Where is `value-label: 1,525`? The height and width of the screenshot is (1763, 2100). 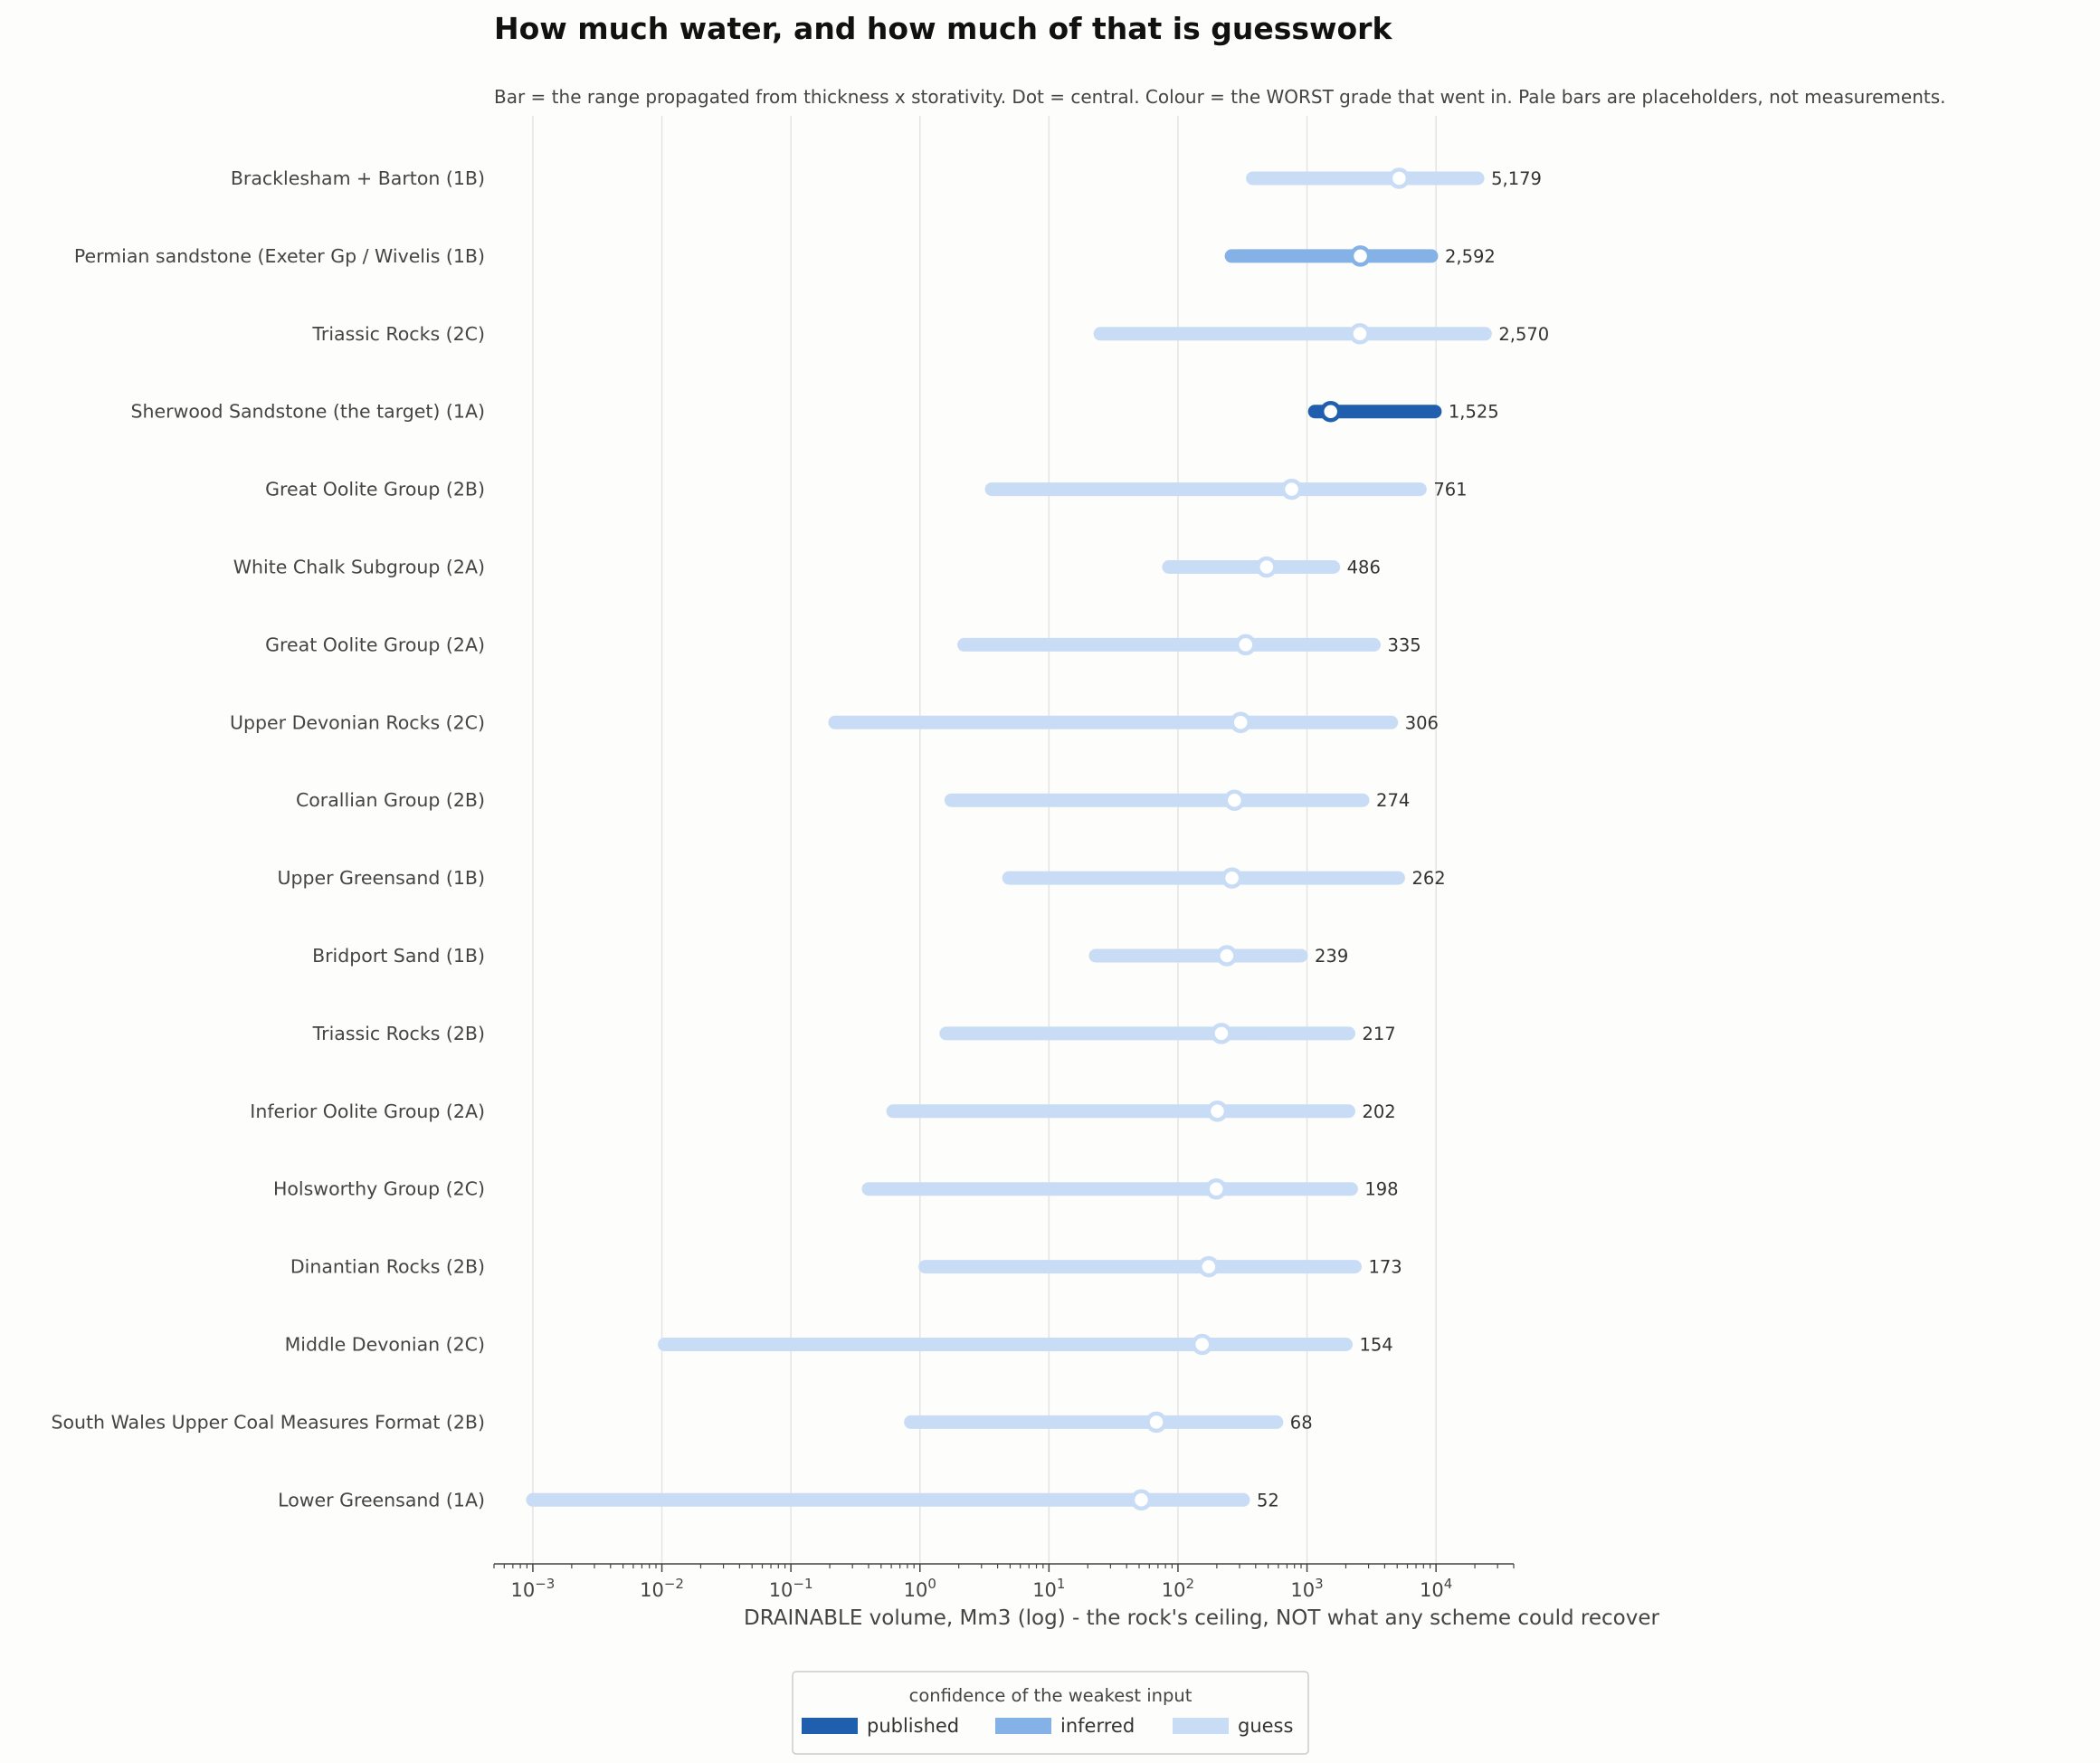
value-label: 1,525 is located at coordinates (1474, 412).